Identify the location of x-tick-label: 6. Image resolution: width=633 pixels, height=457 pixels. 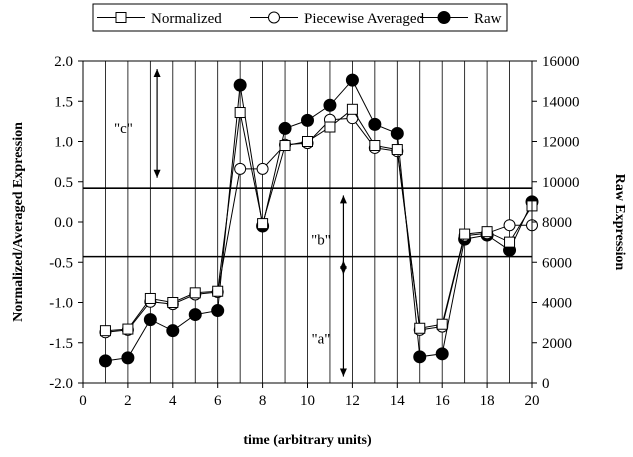
(218, 401).